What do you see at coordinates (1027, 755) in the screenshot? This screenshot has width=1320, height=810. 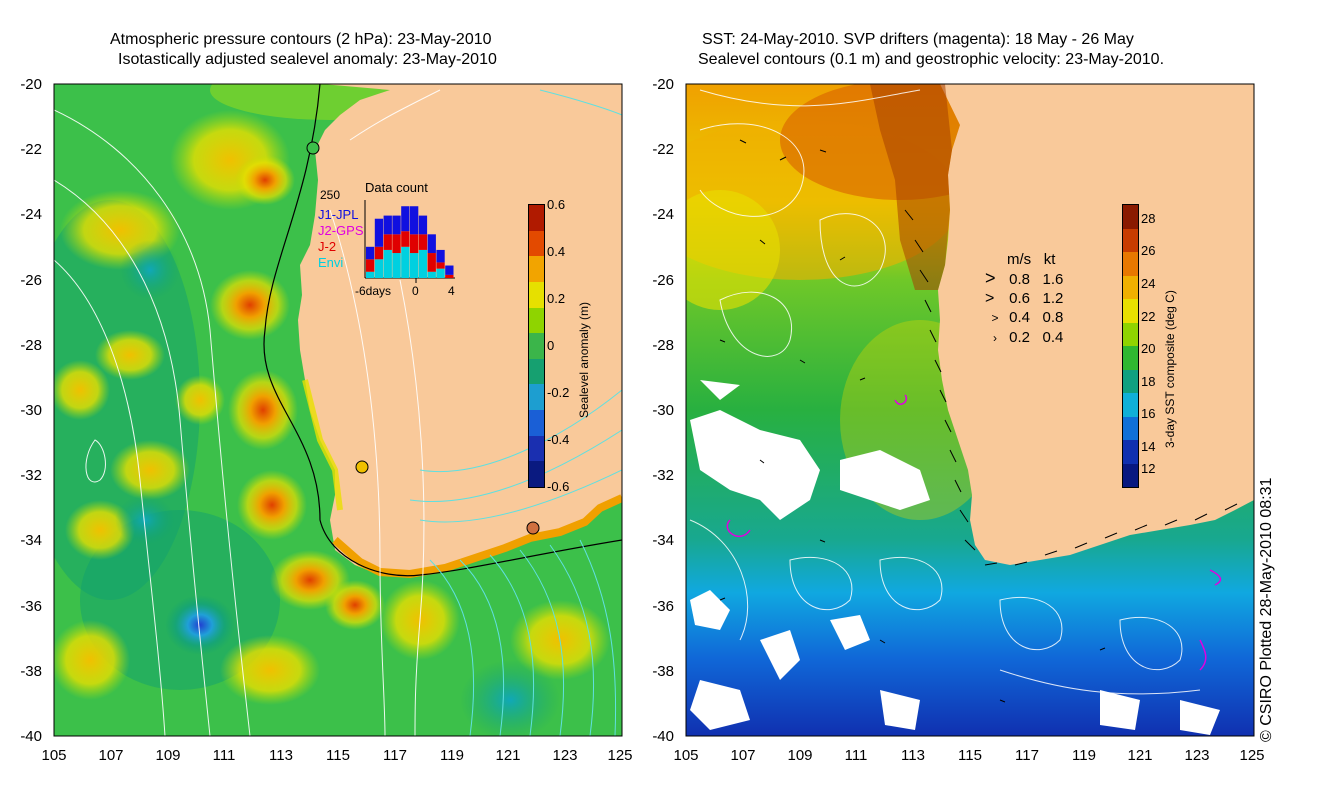 I see `right-x-tick: 117` at bounding box center [1027, 755].